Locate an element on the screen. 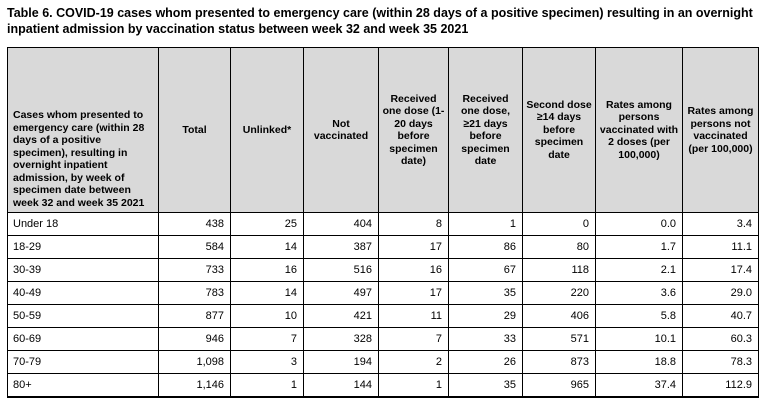 The height and width of the screenshot is (400, 766). cell-one-dose-21plus: 86 is located at coordinates (485, 247).